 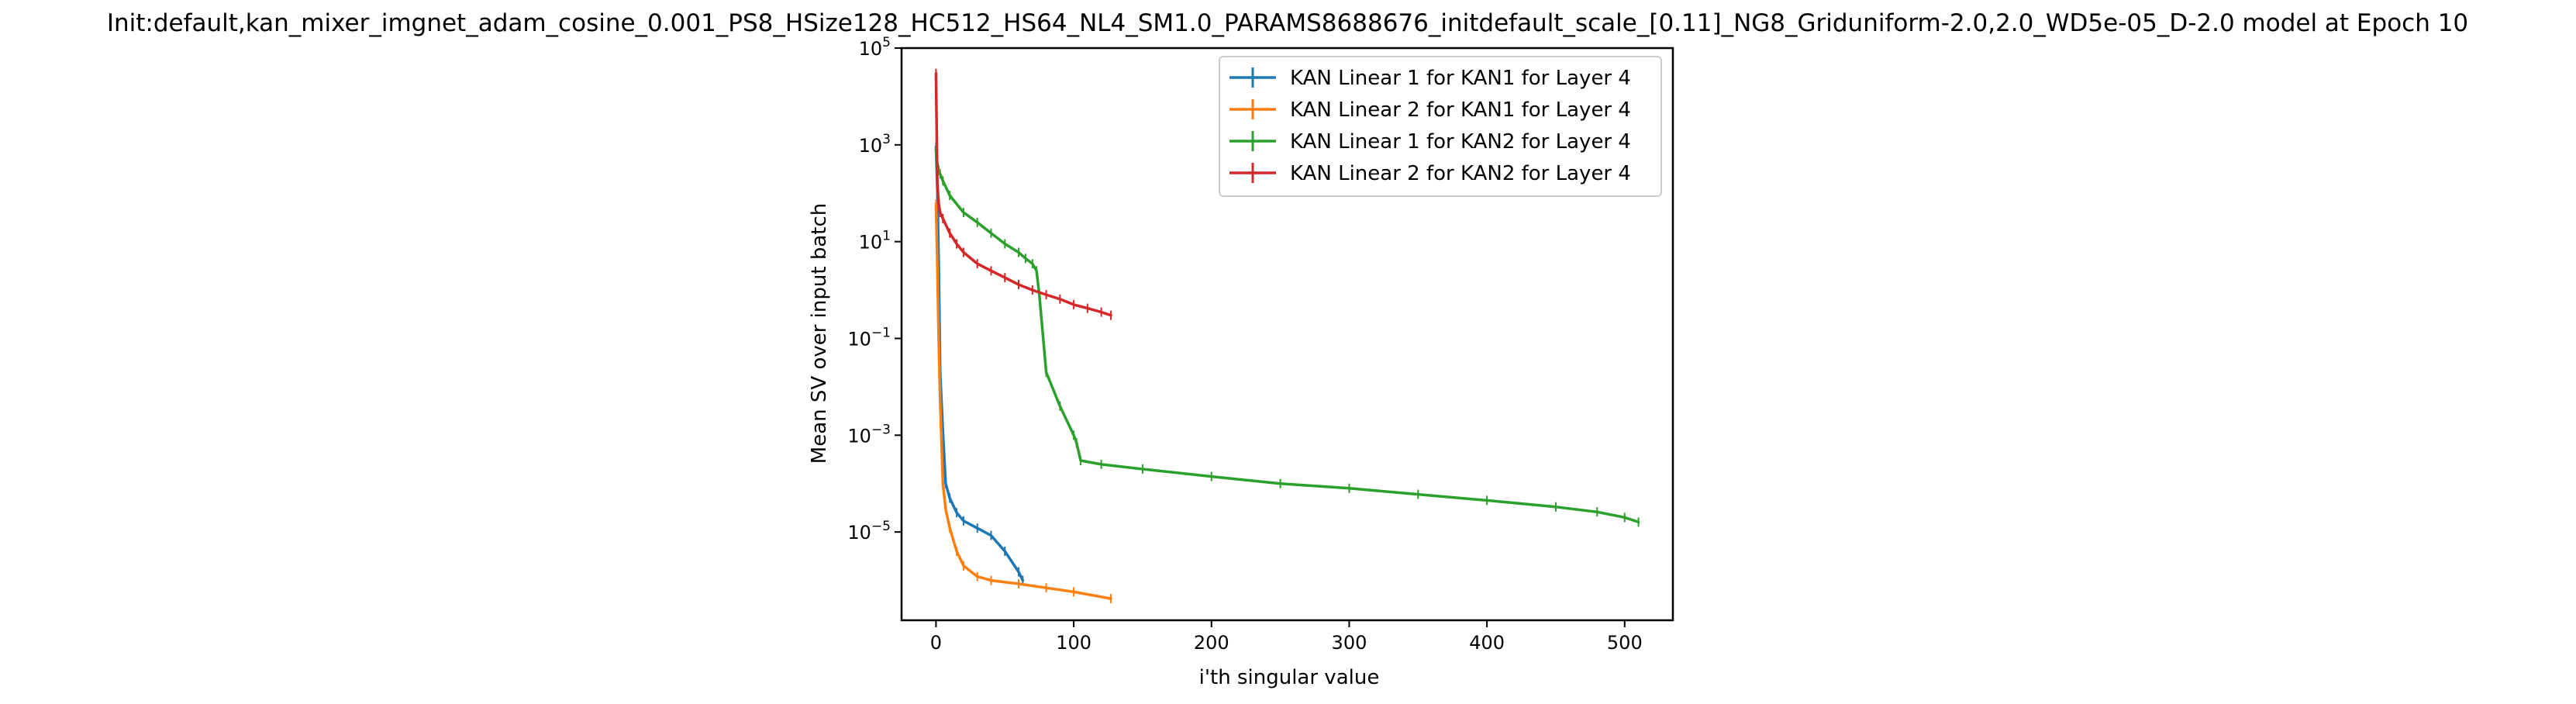 I want to click on y-tick-label: 10⁵, so click(x=875, y=47).